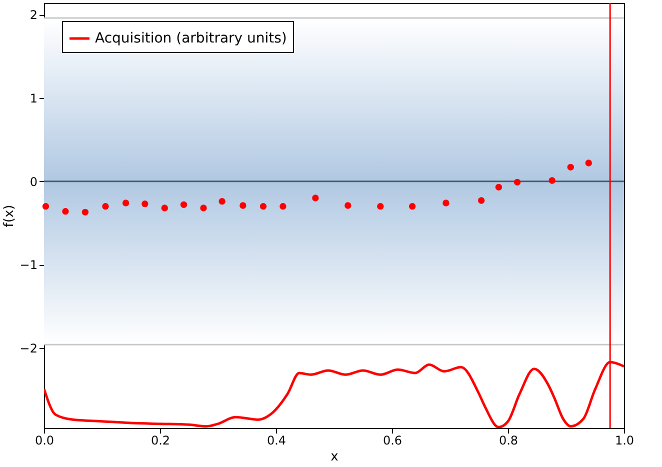  What do you see at coordinates (34, 181) in the screenshot?
I see `y-tick-label: 0` at bounding box center [34, 181].